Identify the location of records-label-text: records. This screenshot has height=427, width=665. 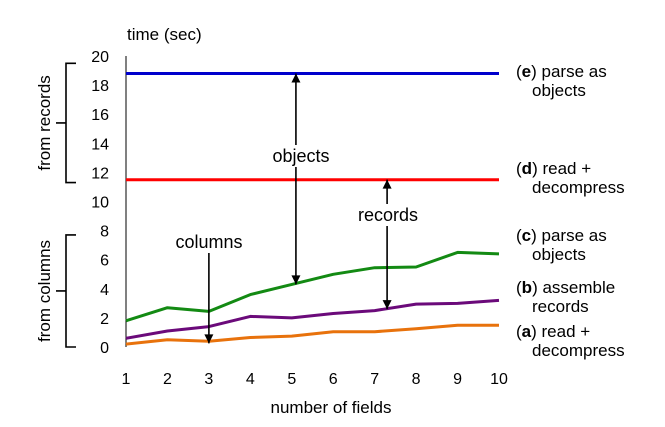
(388, 215).